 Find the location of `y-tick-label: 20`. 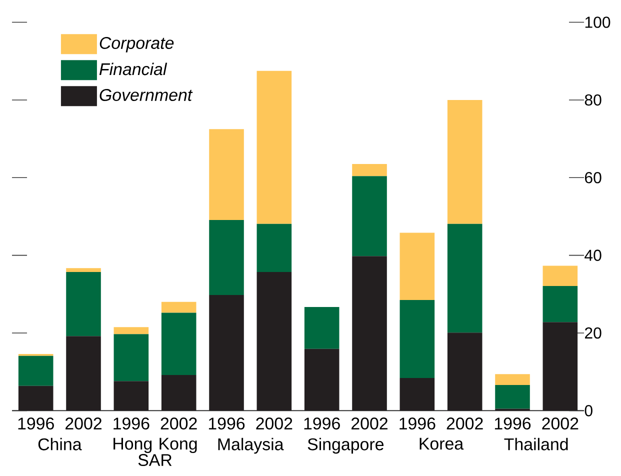

y-tick-label: 20 is located at coordinates (593, 333).